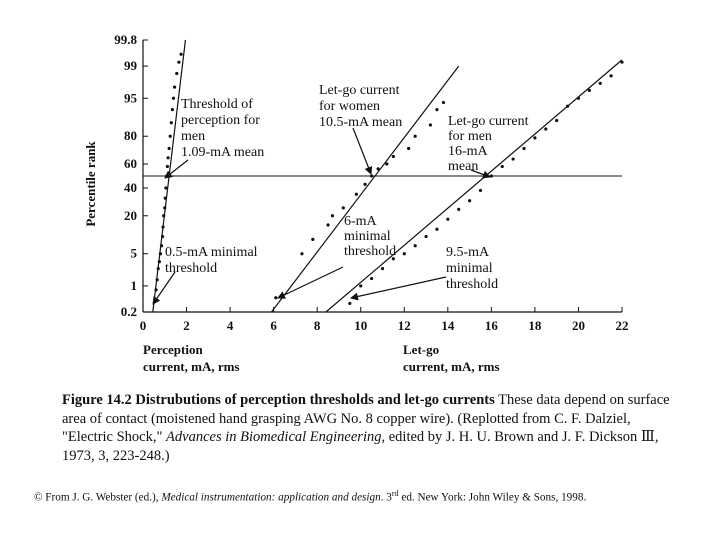 This screenshot has width=720, height=540. I want to click on x-tick-label: 18, so click(535, 325).